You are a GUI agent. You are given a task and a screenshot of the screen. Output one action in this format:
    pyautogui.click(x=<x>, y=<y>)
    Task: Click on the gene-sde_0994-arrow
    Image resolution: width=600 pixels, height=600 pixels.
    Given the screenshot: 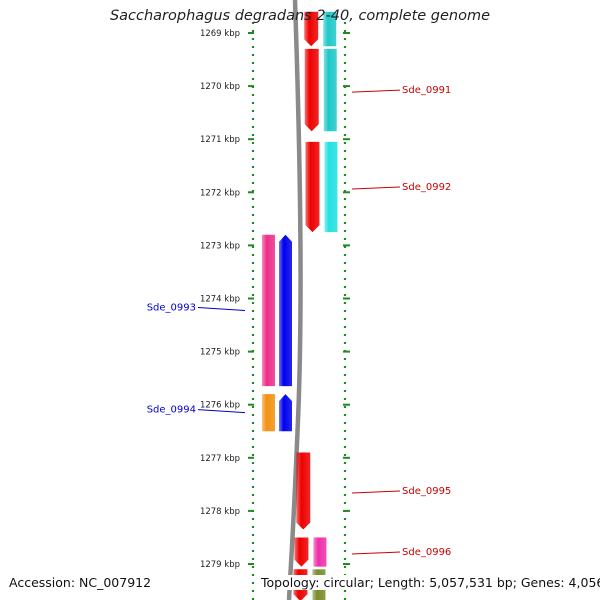 What is the action you would take?
    pyautogui.click(x=285, y=413)
    